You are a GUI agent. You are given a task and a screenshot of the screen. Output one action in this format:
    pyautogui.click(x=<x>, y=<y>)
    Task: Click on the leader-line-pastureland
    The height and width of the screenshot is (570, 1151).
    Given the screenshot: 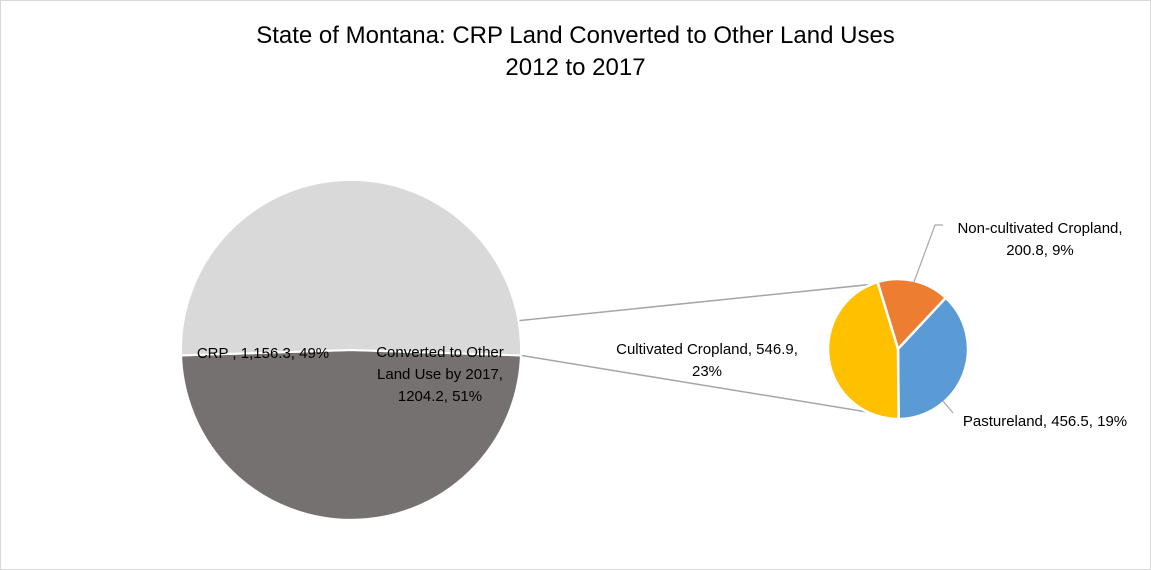 What is the action you would take?
    pyautogui.click(x=948, y=407)
    